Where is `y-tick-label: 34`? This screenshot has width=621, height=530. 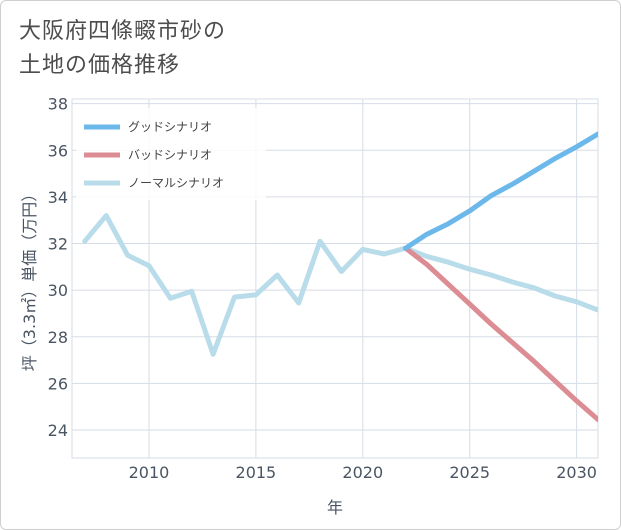 y-tick-label: 34 is located at coordinates (58, 197).